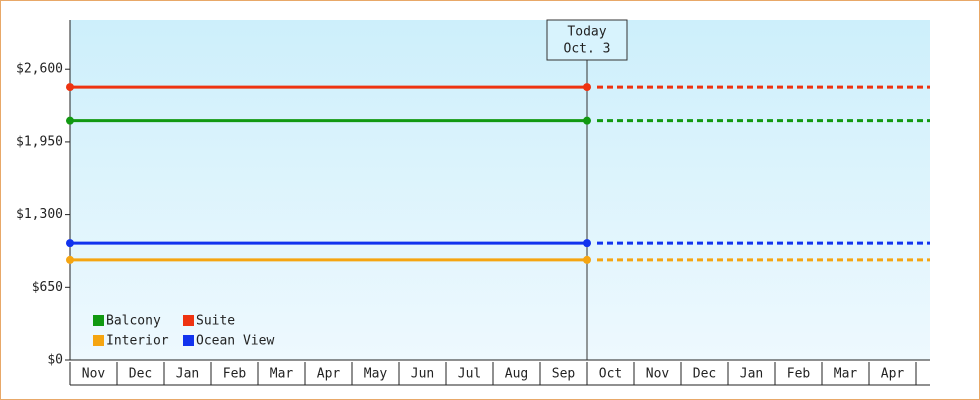 Image resolution: width=980 pixels, height=400 pixels. What do you see at coordinates (564, 374) in the screenshot?
I see `x-tick-label: Sep` at bounding box center [564, 374].